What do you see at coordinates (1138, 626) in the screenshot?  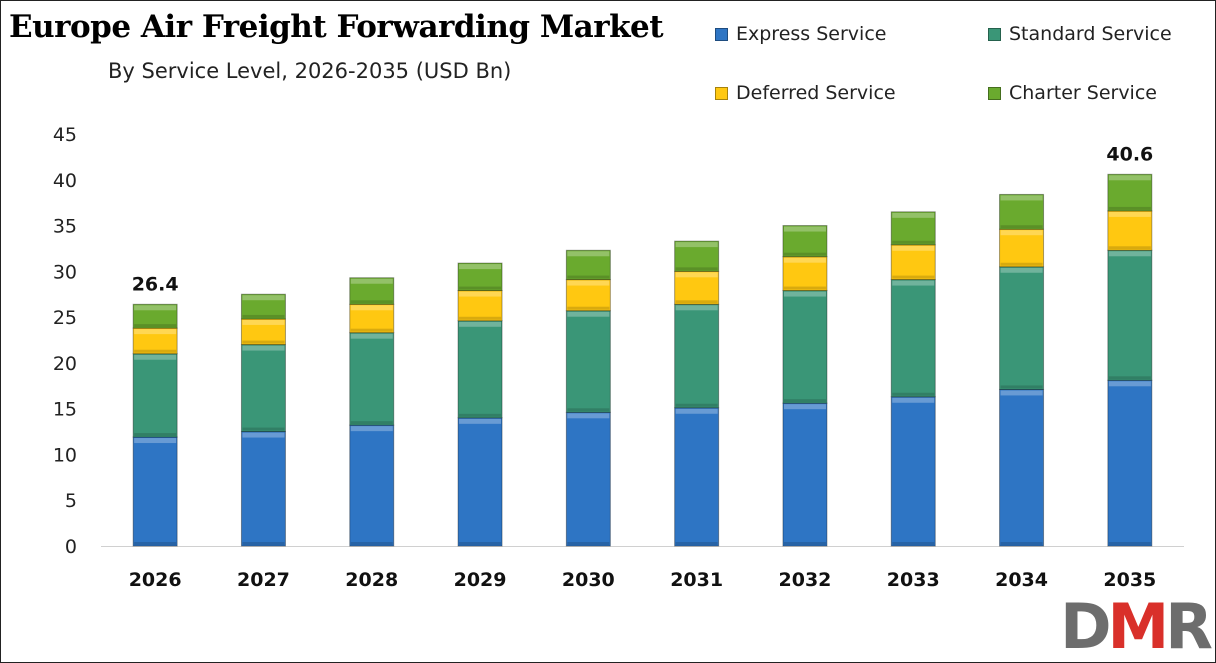 I see `logo-m: M` at bounding box center [1138, 626].